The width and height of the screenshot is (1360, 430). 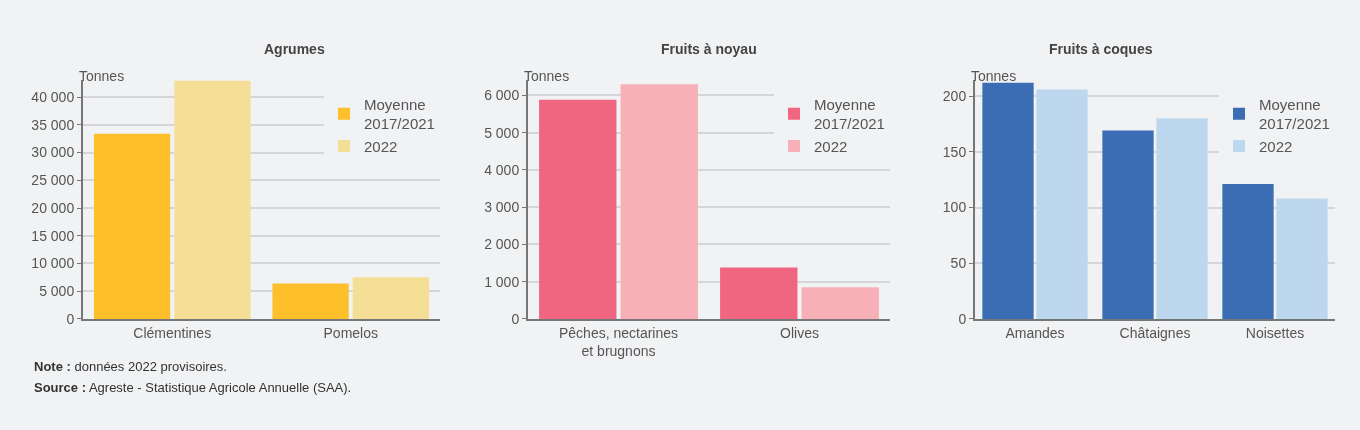 I want to click on x-tick-label: Pêches, nectarines et brugnons, so click(x=618, y=341).